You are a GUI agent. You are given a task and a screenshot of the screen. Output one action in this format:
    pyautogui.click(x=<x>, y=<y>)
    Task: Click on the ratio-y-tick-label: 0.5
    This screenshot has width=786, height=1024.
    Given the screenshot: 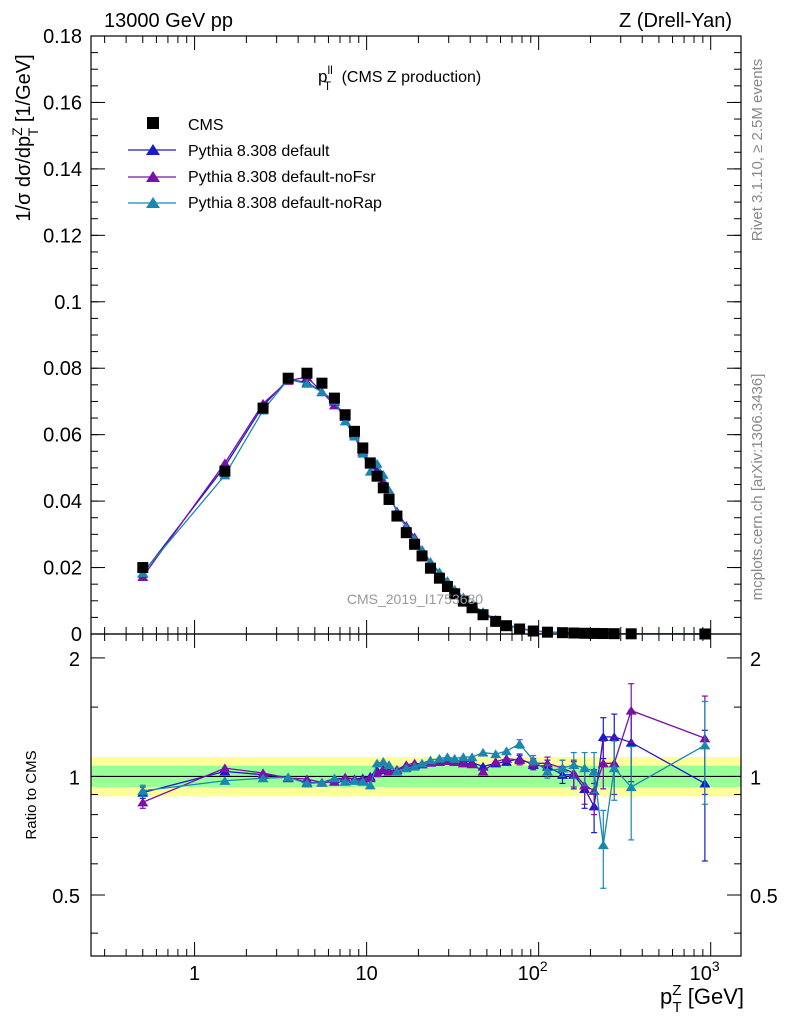 What is the action you would take?
    pyautogui.click(x=66, y=897)
    